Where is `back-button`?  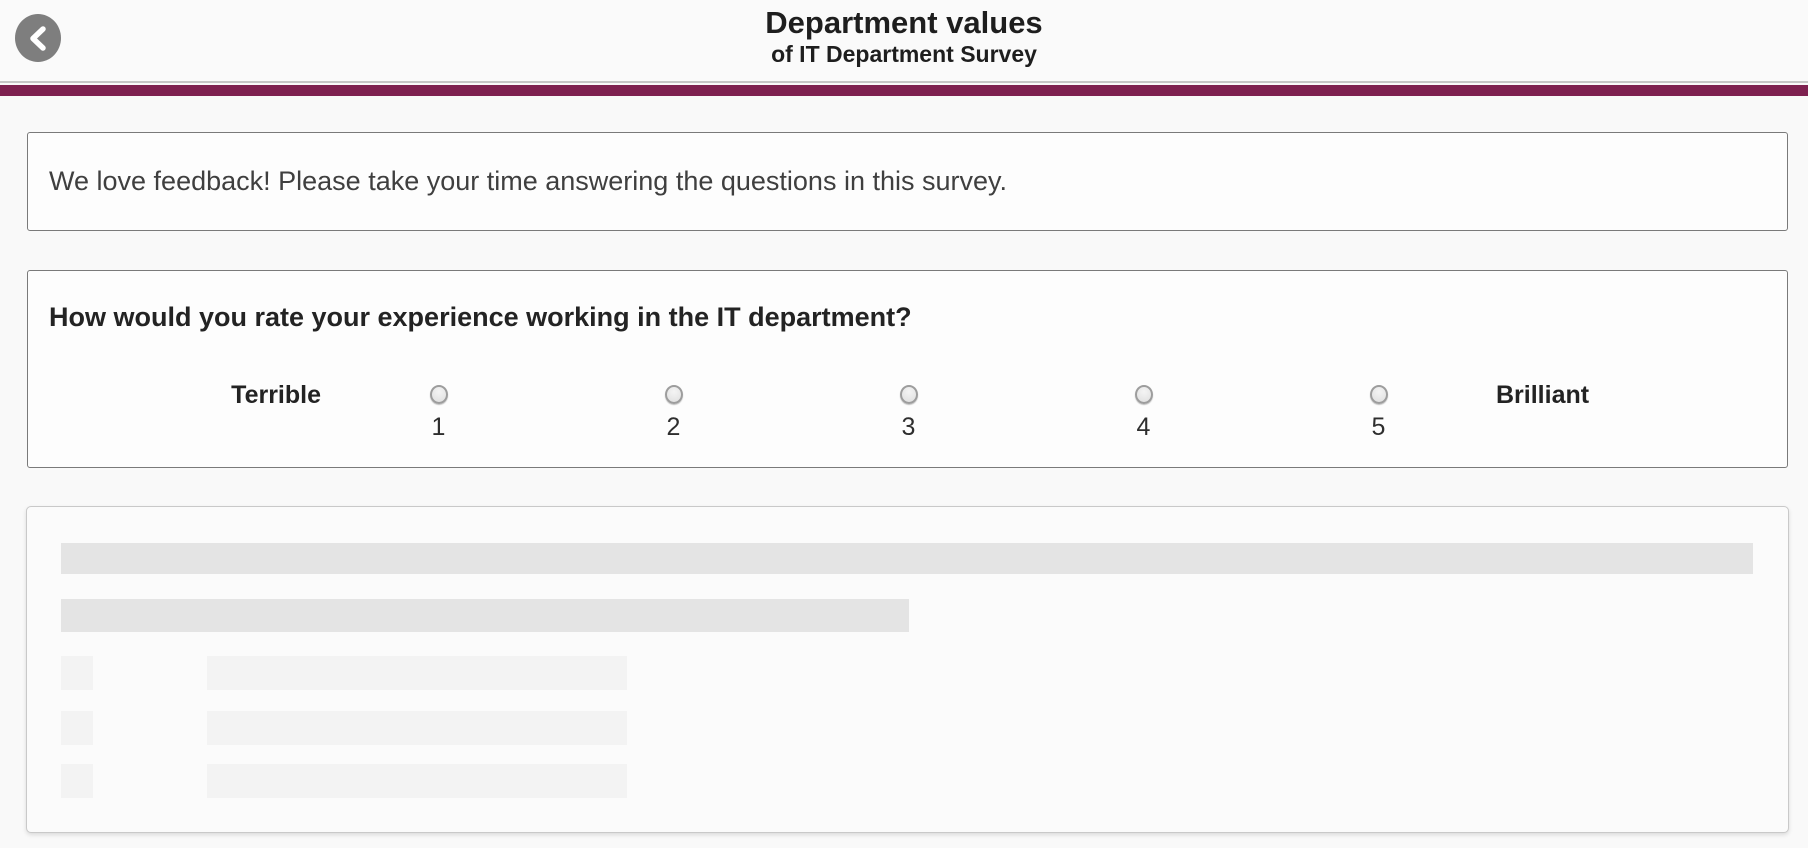 back-button is located at coordinates (38, 38).